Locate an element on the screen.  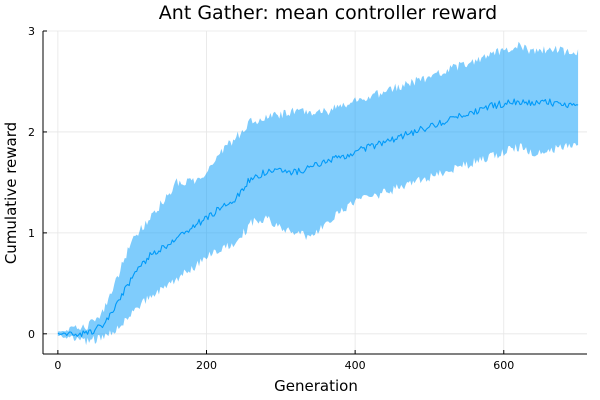
x-axis-label: Generation is located at coordinates (316, 386).